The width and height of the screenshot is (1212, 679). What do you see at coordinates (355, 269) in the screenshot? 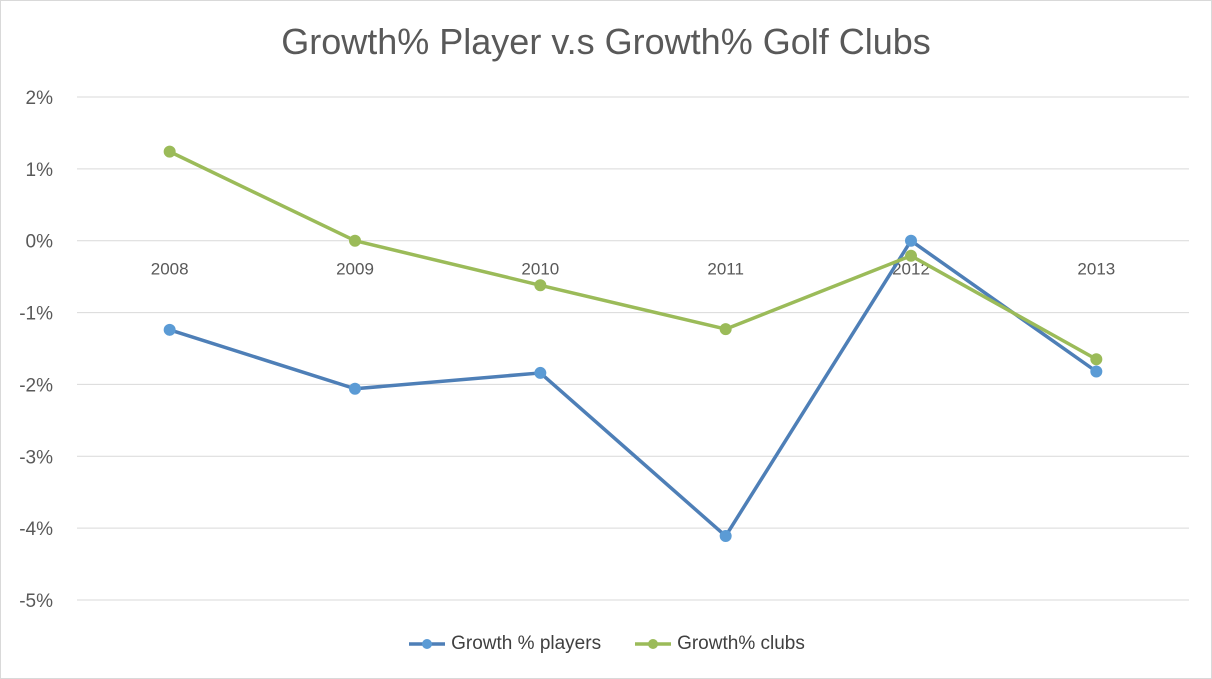
I see `x-category-label: 2009` at bounding box center [355, 269].